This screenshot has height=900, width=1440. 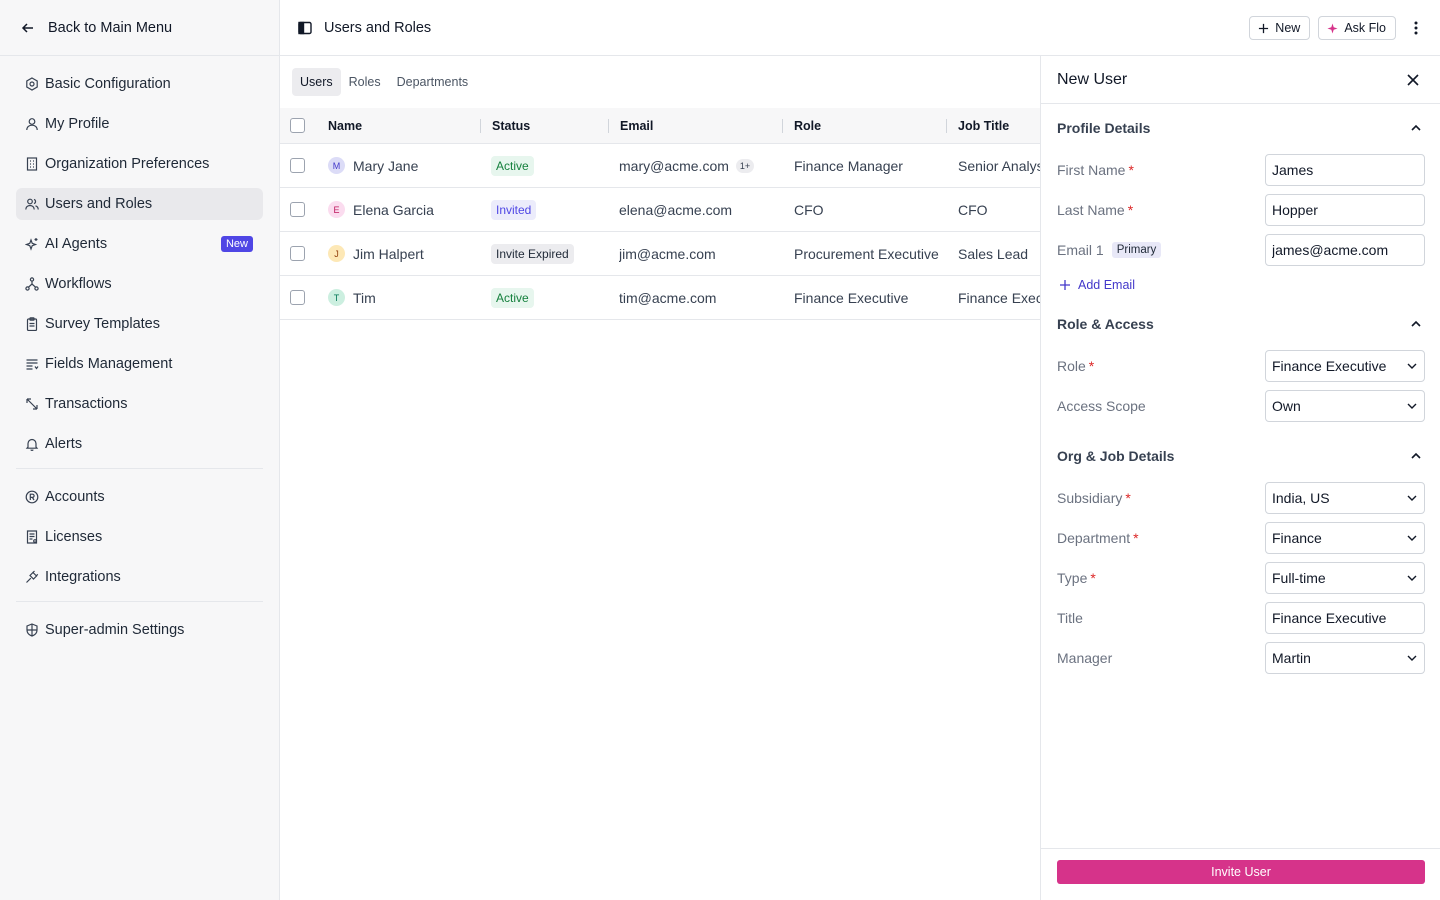 What do you see at coordinates (32, 84) in the screenshot?
I see `settings-icon` at bounding box center [32, 84].